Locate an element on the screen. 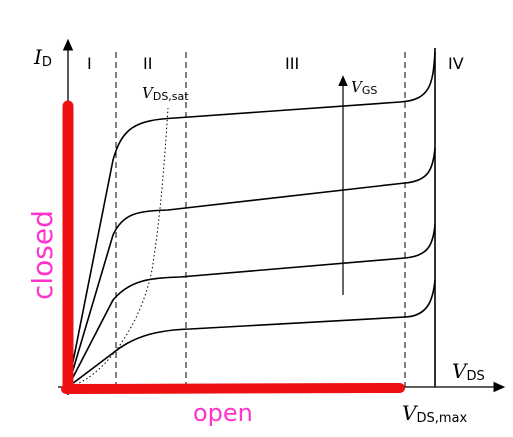 This screenshot has height=437, width=513. y-axis-label: ID is located at coordinates (42, 57).